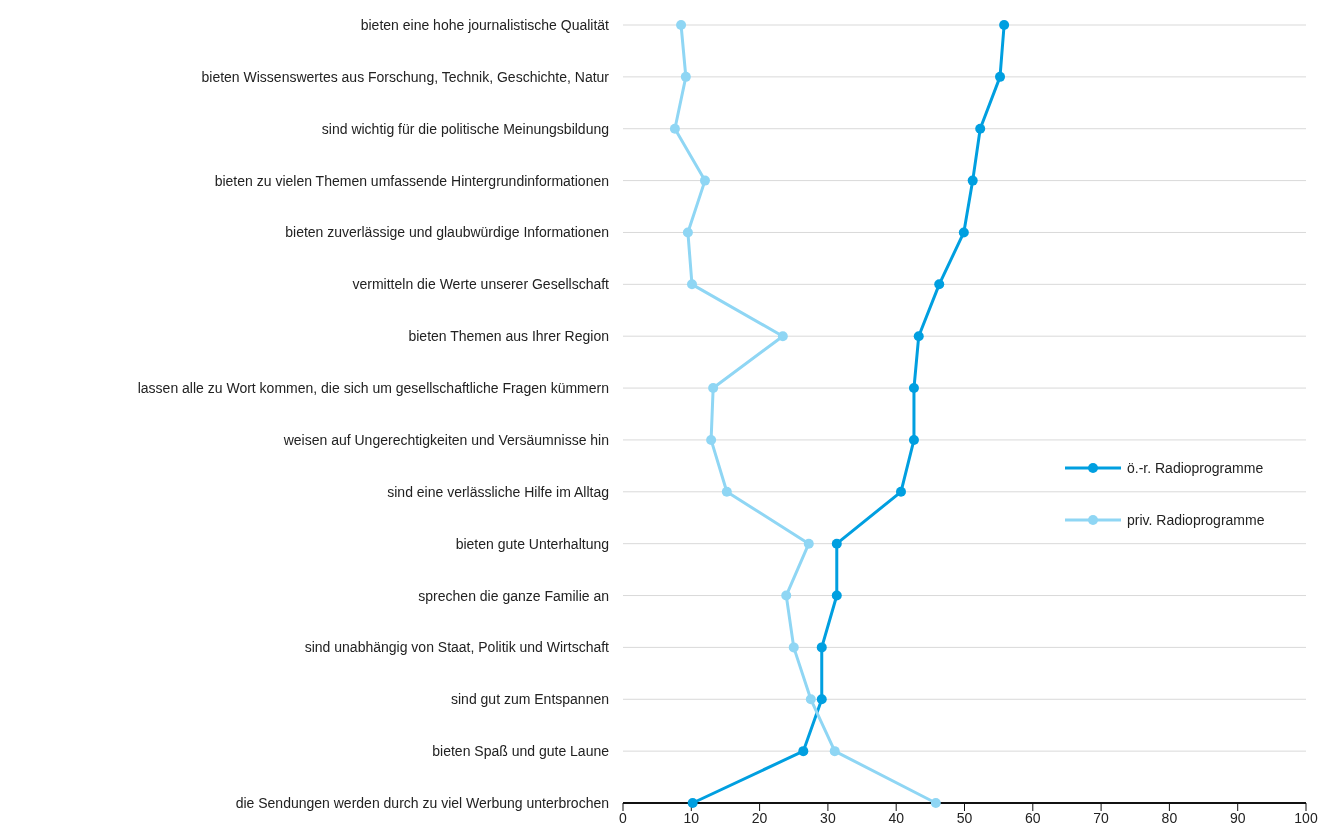 The image size is (1325, 838). What do you see at coordinates (532, 543) in the screenshot?
I see `y-tick-label: bieten gute Unterhaltung` at bounding box center [532, 543].